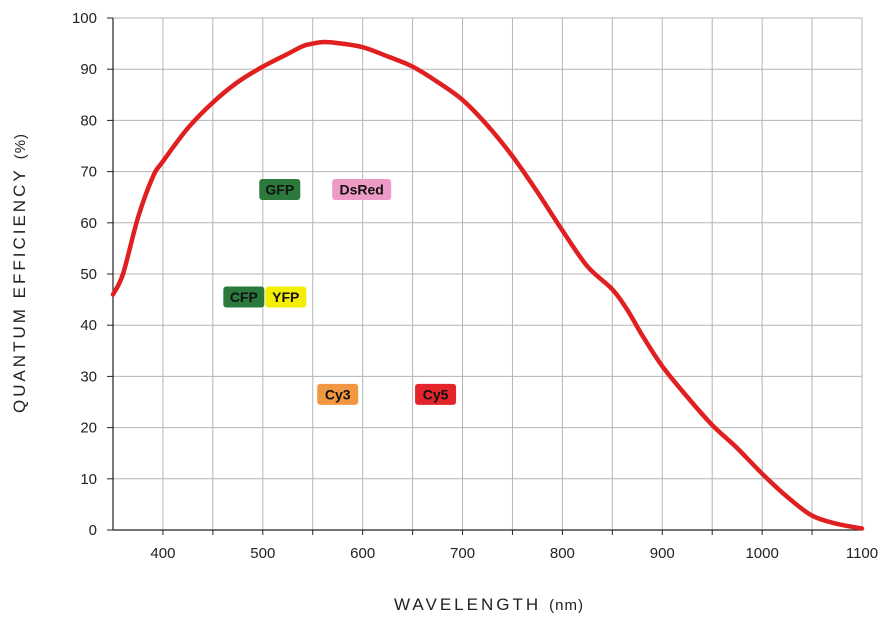  I want to click on tag-yfp: YFP, so click(286, 297).